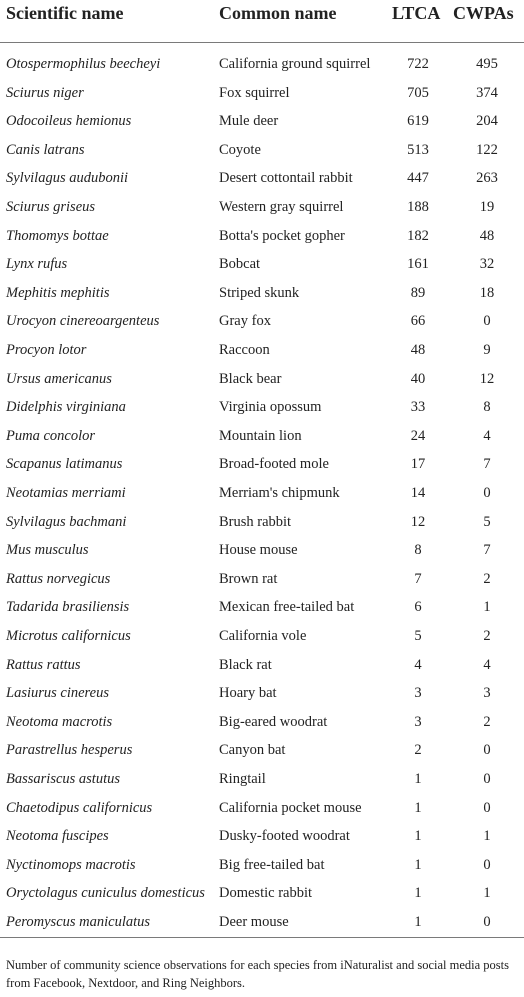  Describe the element at coordinates (262, 722) in the screenshot. I see `table-row: Neotoma macrotis Big-eared woodrat 3 2` at that location.